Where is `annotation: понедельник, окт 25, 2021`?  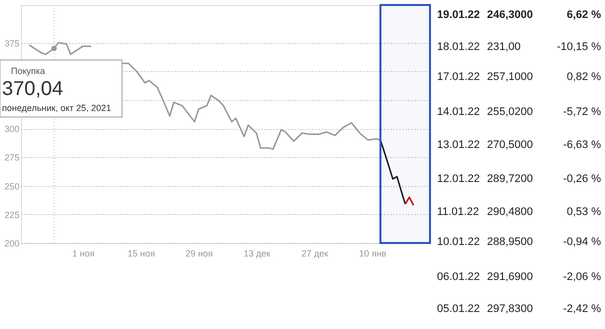
annotation: понедельник, окт 25, 2021 is located at coordinates (57, 108).